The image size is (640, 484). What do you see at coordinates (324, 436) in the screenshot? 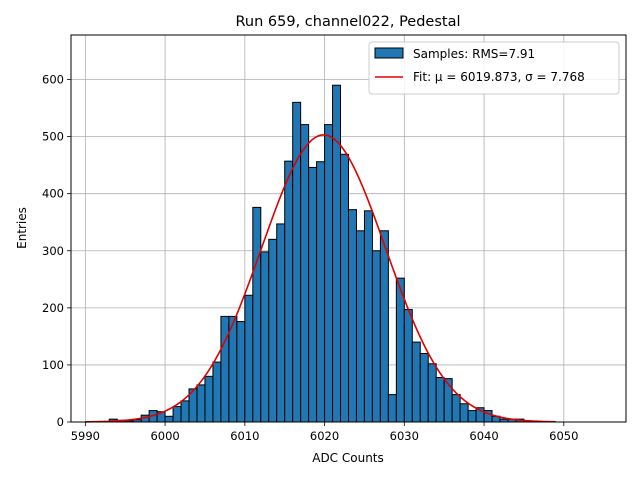
I see `x-tick-label: 6020` at bounding box center [324, 436].